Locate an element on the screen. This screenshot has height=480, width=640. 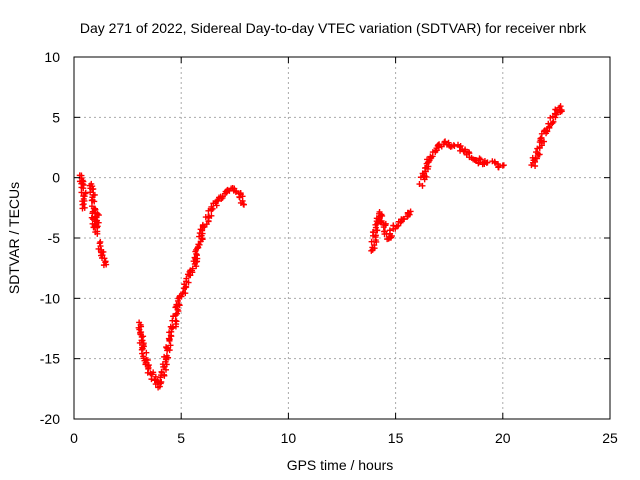
y-tick-label: 10 is located at coordinates (52, 57).